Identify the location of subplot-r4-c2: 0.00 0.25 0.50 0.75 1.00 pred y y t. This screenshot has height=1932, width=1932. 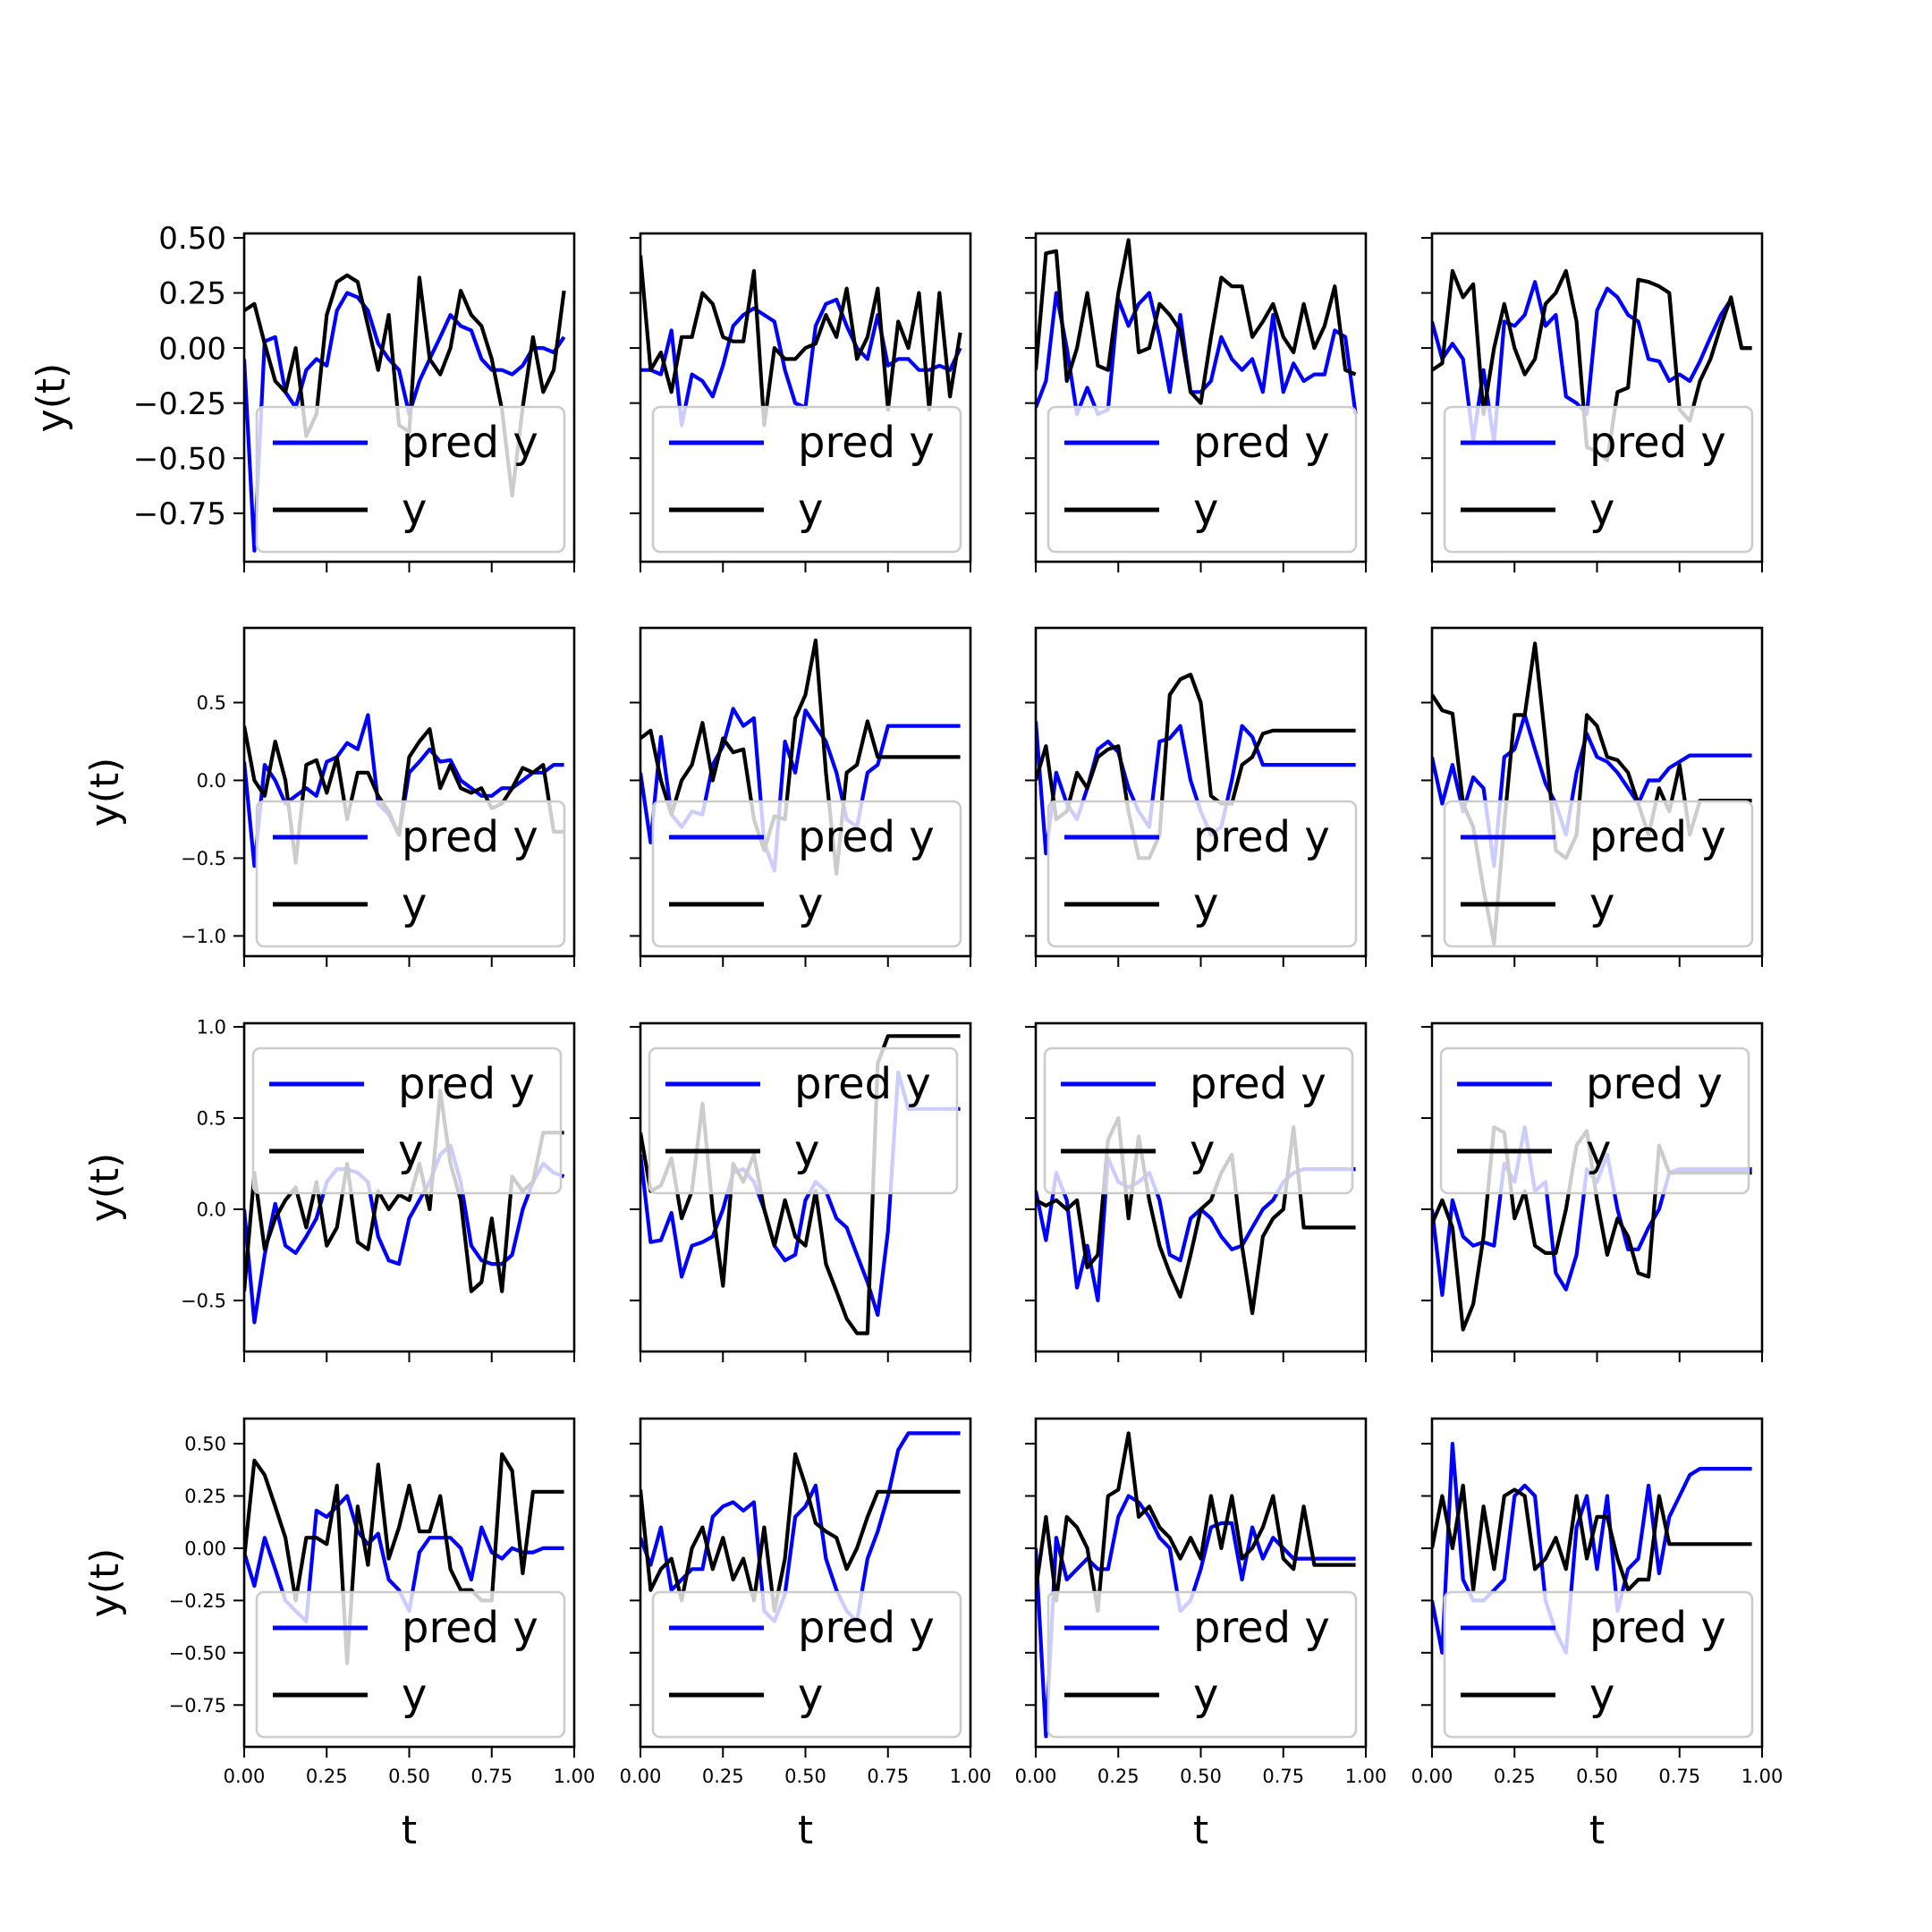
(806, 1635).